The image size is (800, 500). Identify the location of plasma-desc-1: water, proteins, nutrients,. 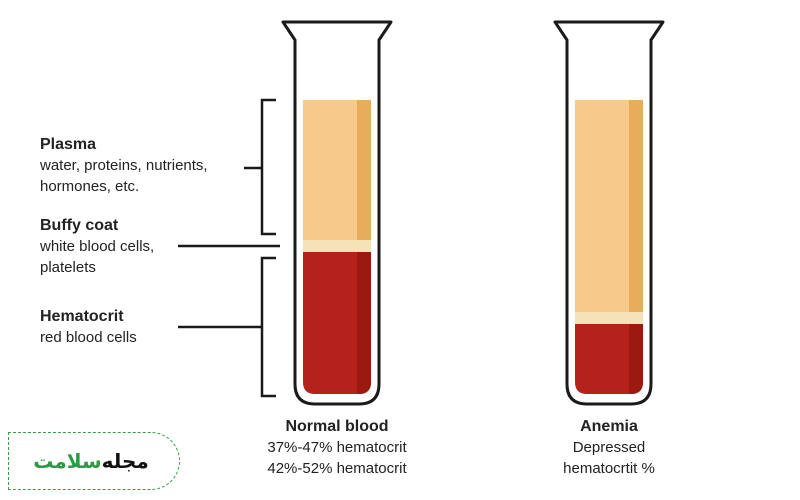
(124, 165).